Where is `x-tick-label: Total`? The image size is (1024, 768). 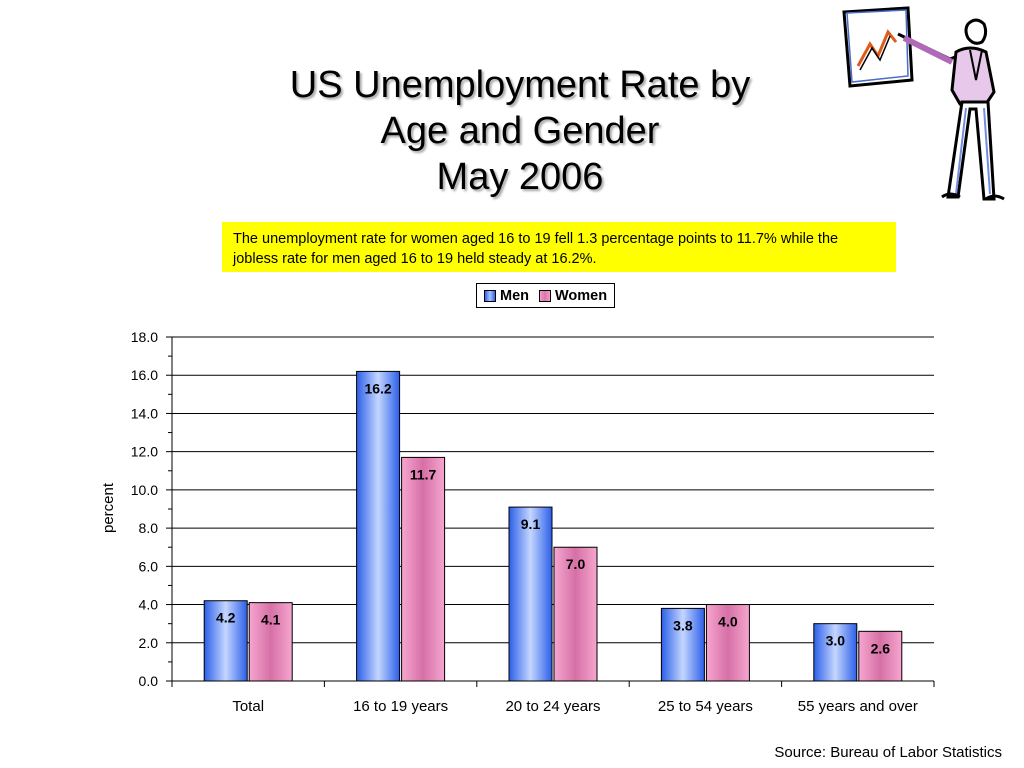
x-tick-label: Total is located at coordinates (248, 706).